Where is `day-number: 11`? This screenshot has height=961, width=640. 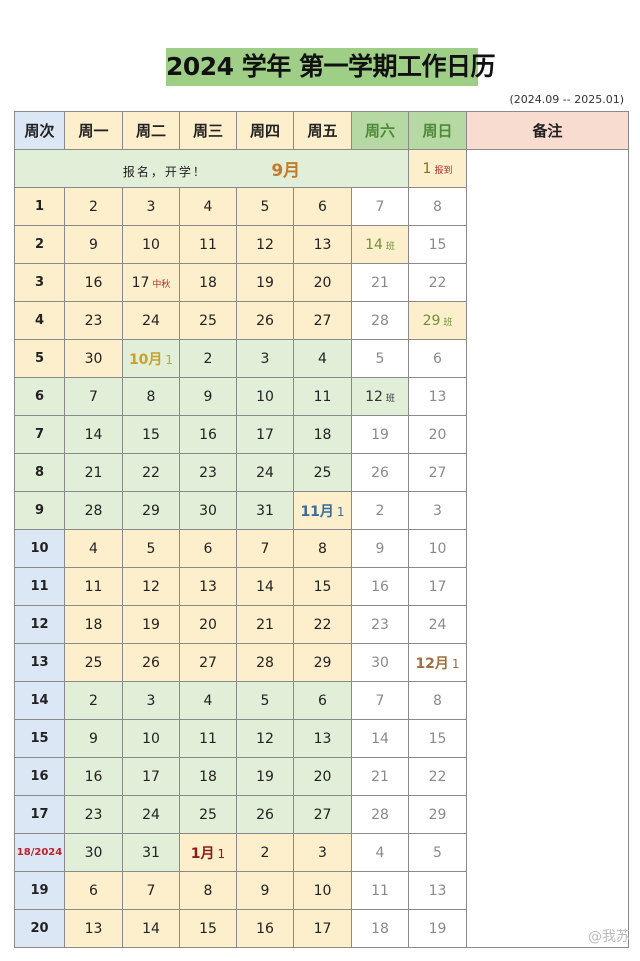
day-number: 11 is located at coordinates (380, 890).